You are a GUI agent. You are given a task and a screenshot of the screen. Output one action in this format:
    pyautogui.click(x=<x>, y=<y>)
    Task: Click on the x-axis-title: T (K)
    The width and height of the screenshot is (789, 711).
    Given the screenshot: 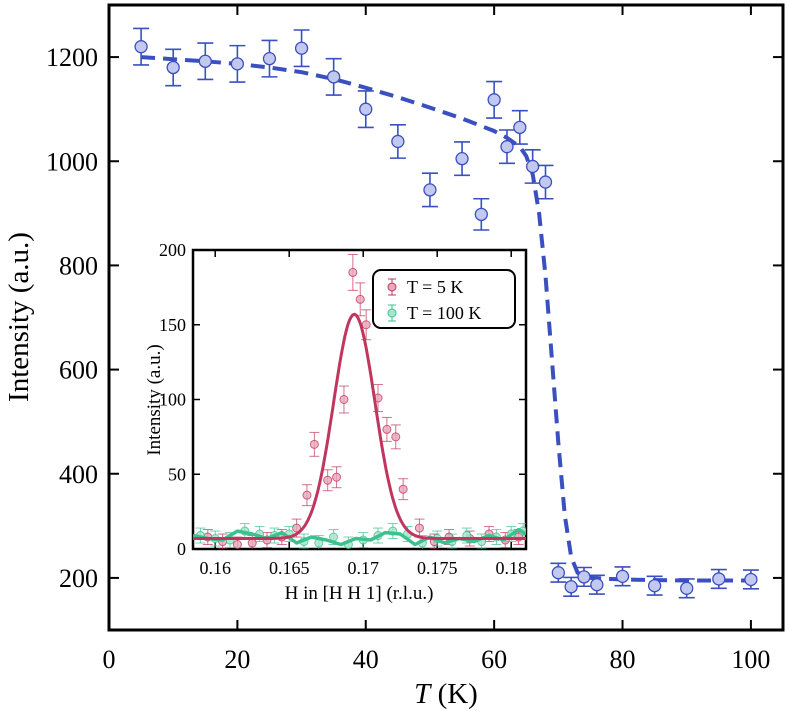 What is the action you would take?
    pyautogui.click(x=446, y=694)
    